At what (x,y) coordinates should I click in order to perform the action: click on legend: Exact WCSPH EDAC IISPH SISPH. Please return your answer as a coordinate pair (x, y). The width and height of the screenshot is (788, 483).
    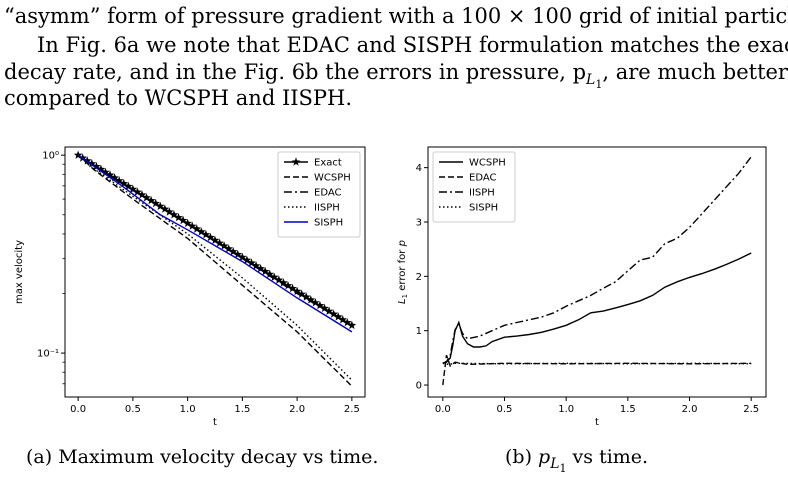
    Looking at the image, I should click on (319, 194).